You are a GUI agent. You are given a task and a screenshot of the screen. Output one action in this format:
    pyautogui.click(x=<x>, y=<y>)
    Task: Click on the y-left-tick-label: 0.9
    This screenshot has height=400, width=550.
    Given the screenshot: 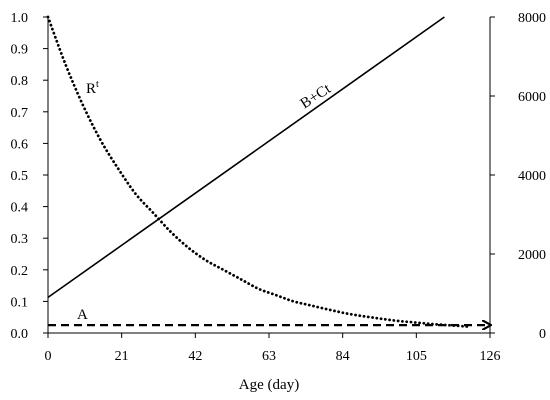 What is the action you would take?
    pyautogui.click(x=20, y=50)
    